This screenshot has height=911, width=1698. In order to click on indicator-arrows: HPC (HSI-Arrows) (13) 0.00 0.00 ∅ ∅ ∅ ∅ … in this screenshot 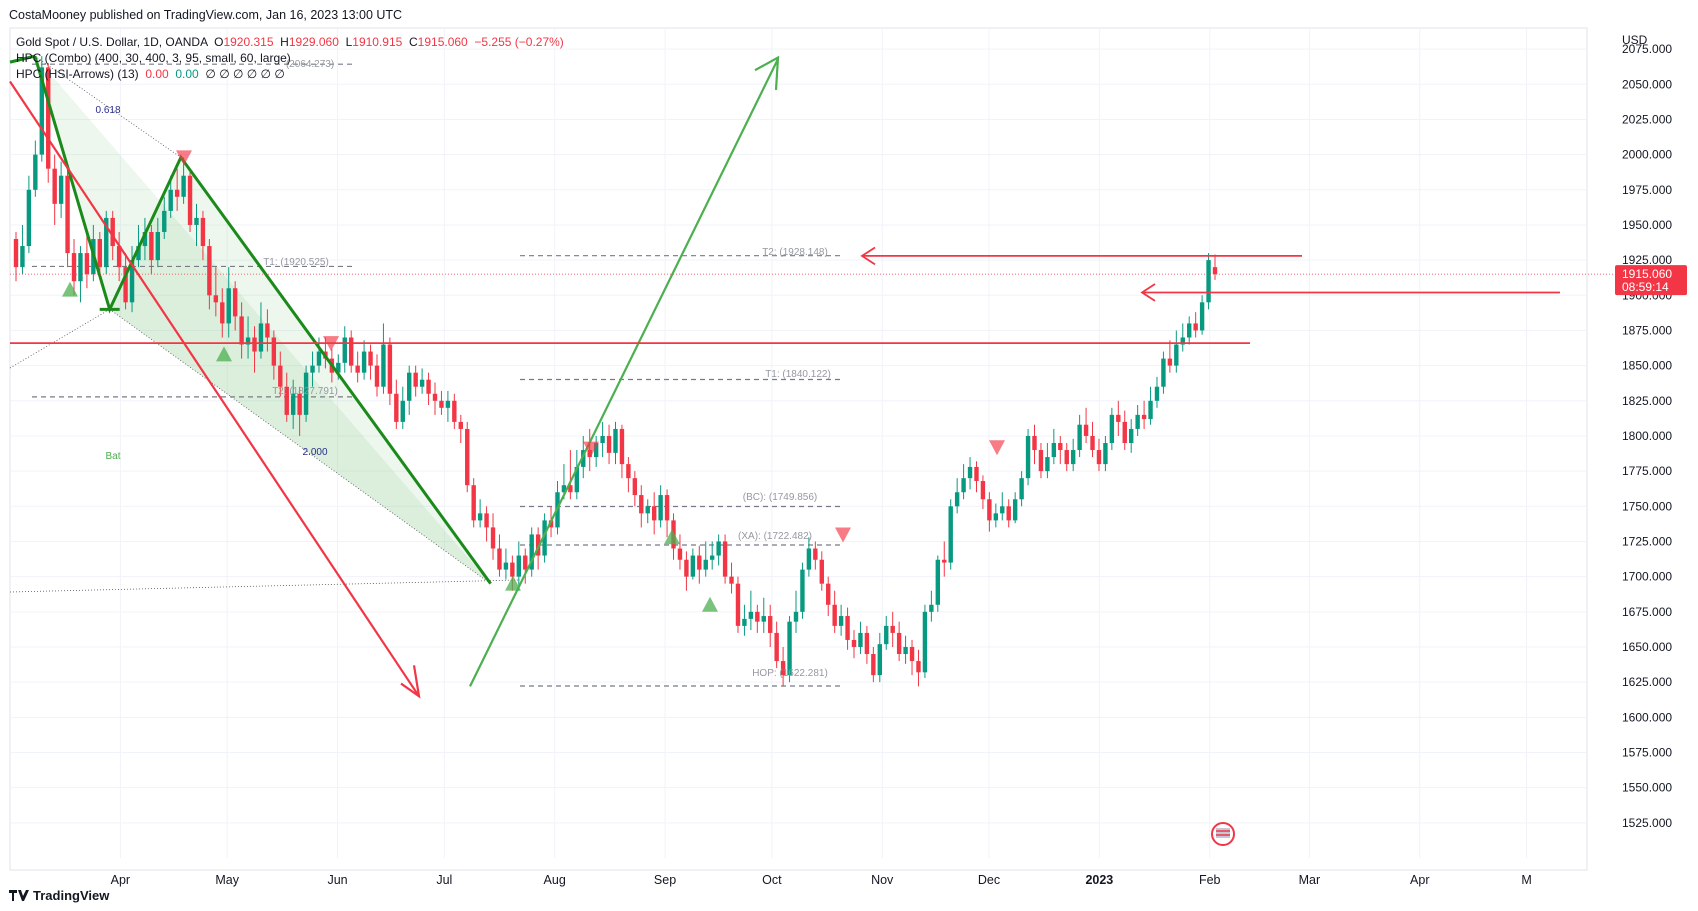, I will do `click(290, 74)`.